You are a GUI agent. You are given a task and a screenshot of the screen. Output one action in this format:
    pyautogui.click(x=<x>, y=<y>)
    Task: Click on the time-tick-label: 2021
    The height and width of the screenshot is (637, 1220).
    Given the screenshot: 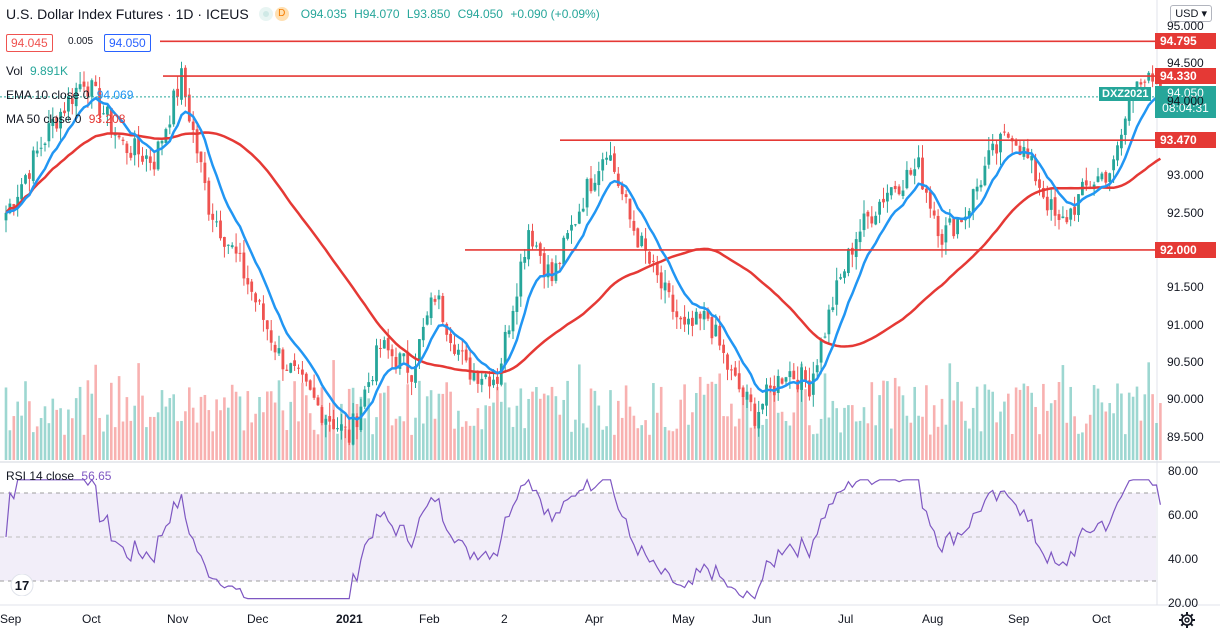 What is the action you would take?
    pyautogui.click(x=349, y=619)
    